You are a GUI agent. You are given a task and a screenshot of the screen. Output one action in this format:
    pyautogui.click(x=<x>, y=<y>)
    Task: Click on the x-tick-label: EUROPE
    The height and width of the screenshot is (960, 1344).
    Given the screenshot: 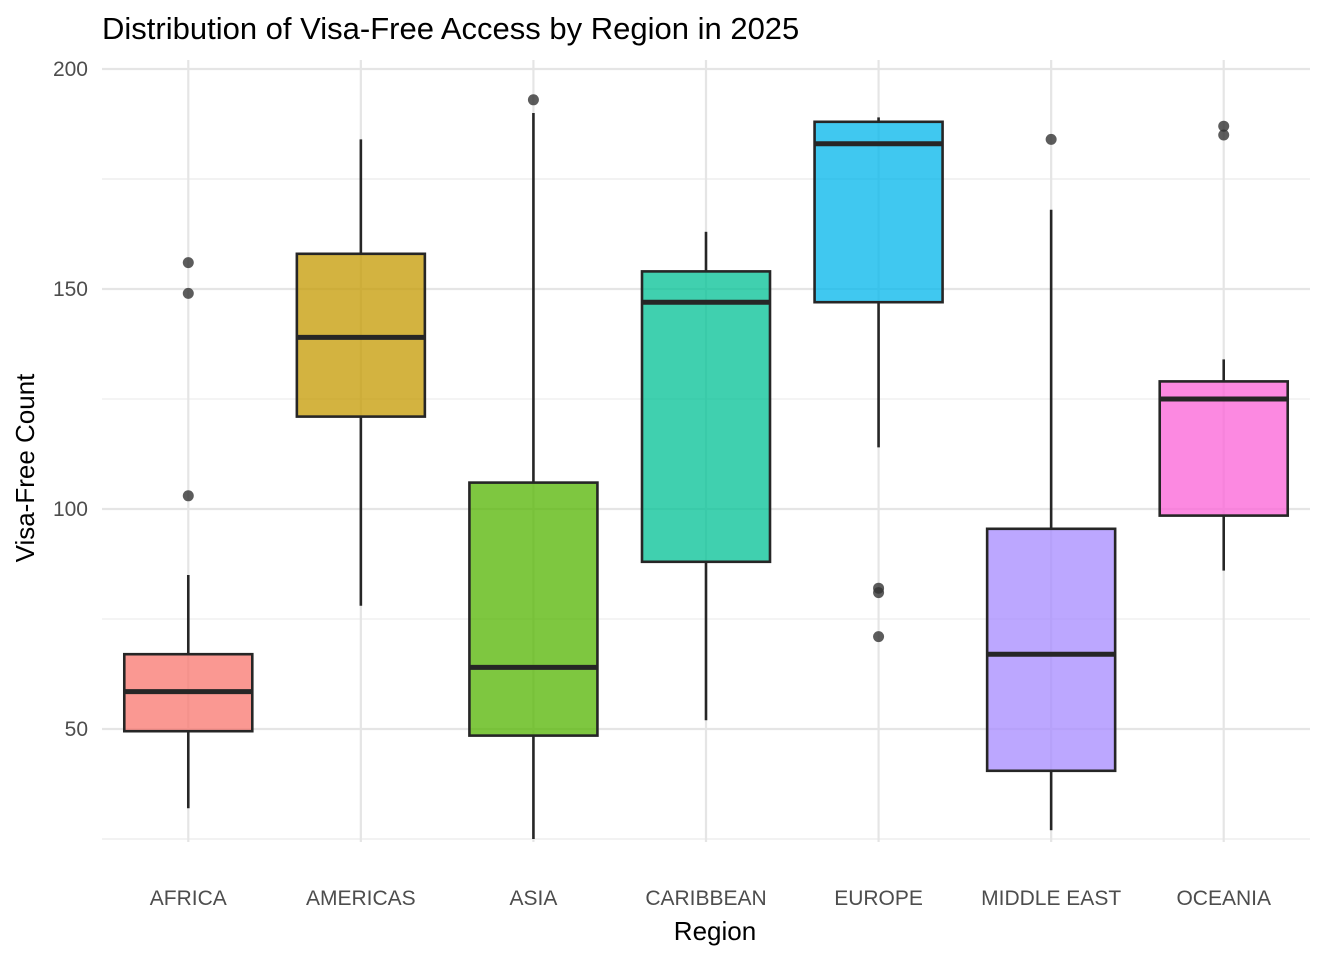 What is the action you would take?
    pyautogui.click(x=878, y=898)
    